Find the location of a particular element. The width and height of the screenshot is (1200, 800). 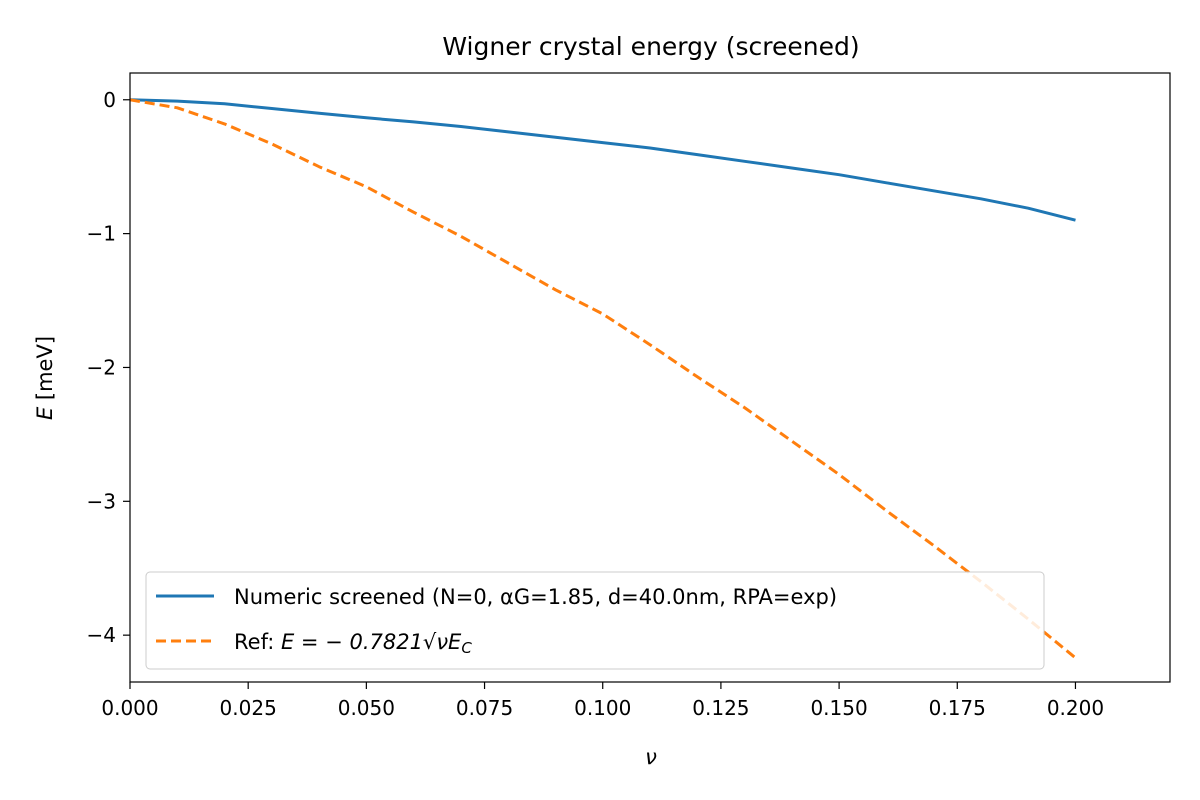

y-axis-label: E [meV] is located at coordinates (45, 378).